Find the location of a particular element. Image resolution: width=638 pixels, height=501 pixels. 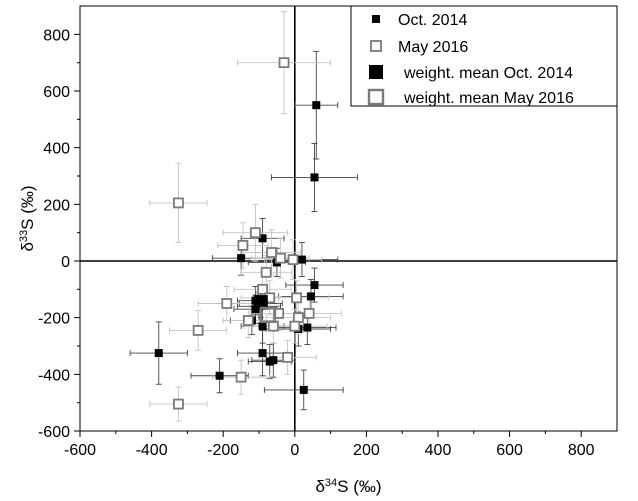

legend-label: weight. mean May 2016 is located at coordinates (488, 98).